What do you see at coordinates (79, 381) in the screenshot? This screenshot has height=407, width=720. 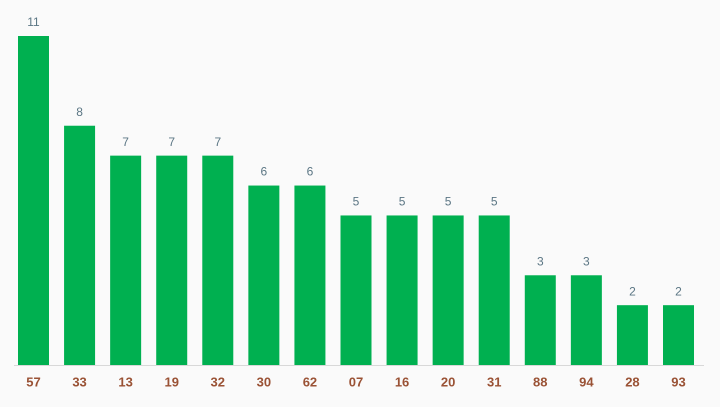 I see `x-tick-label: 33` at bounding box center [79, 381].